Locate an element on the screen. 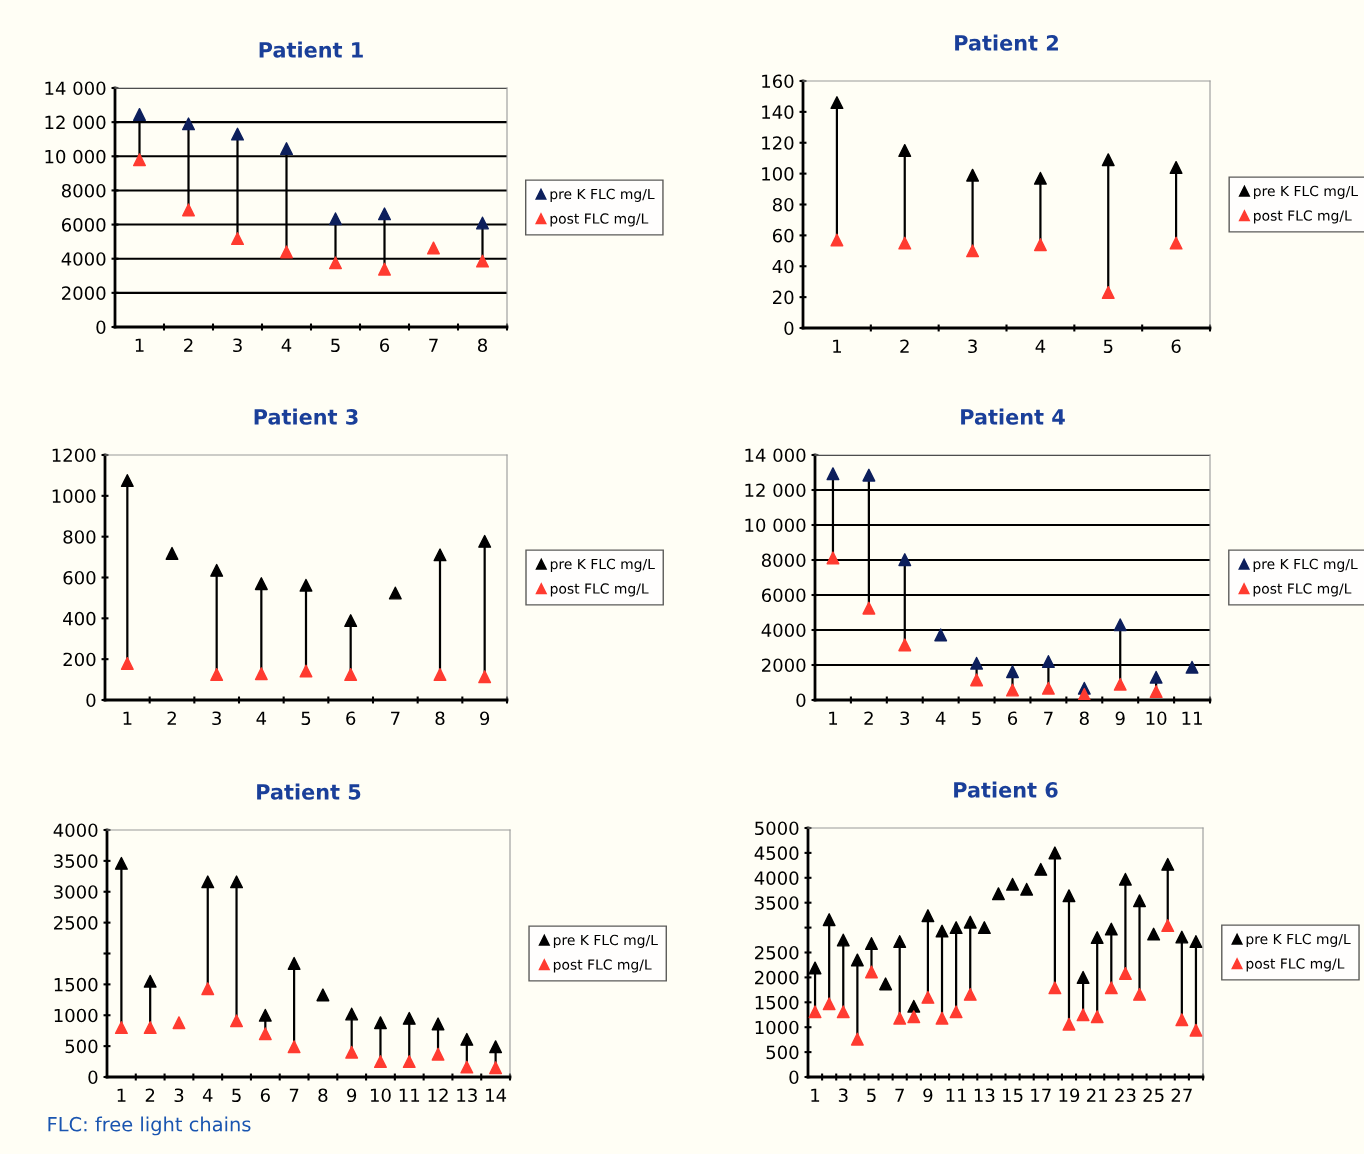  text: FLC: free light chains is located at coordinates (149, 1126).